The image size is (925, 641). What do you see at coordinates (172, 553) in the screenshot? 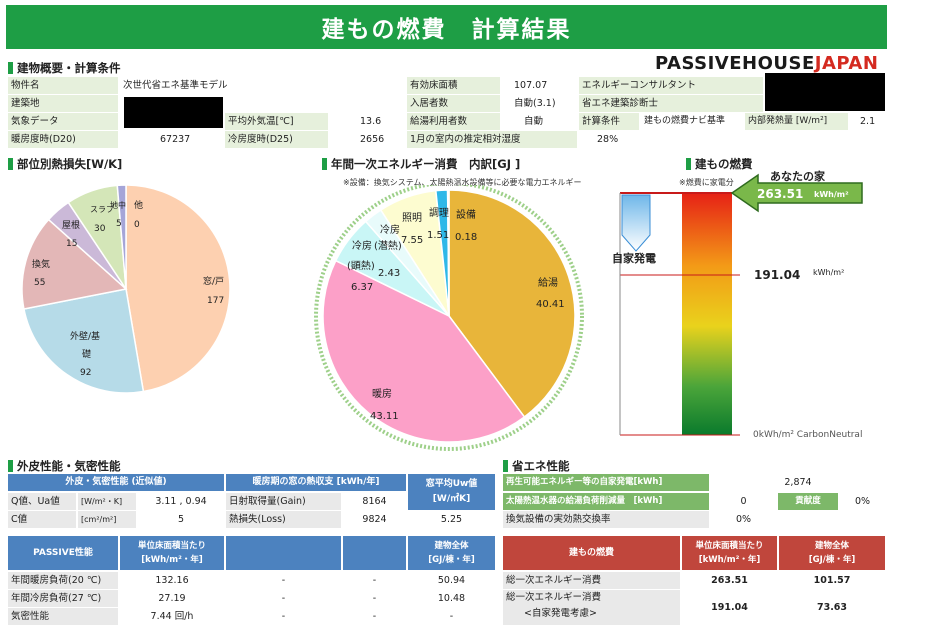
I see `passive-header-2: 単位床面積当たり [kWh/m²・年]` at bounding box center [172, 553].